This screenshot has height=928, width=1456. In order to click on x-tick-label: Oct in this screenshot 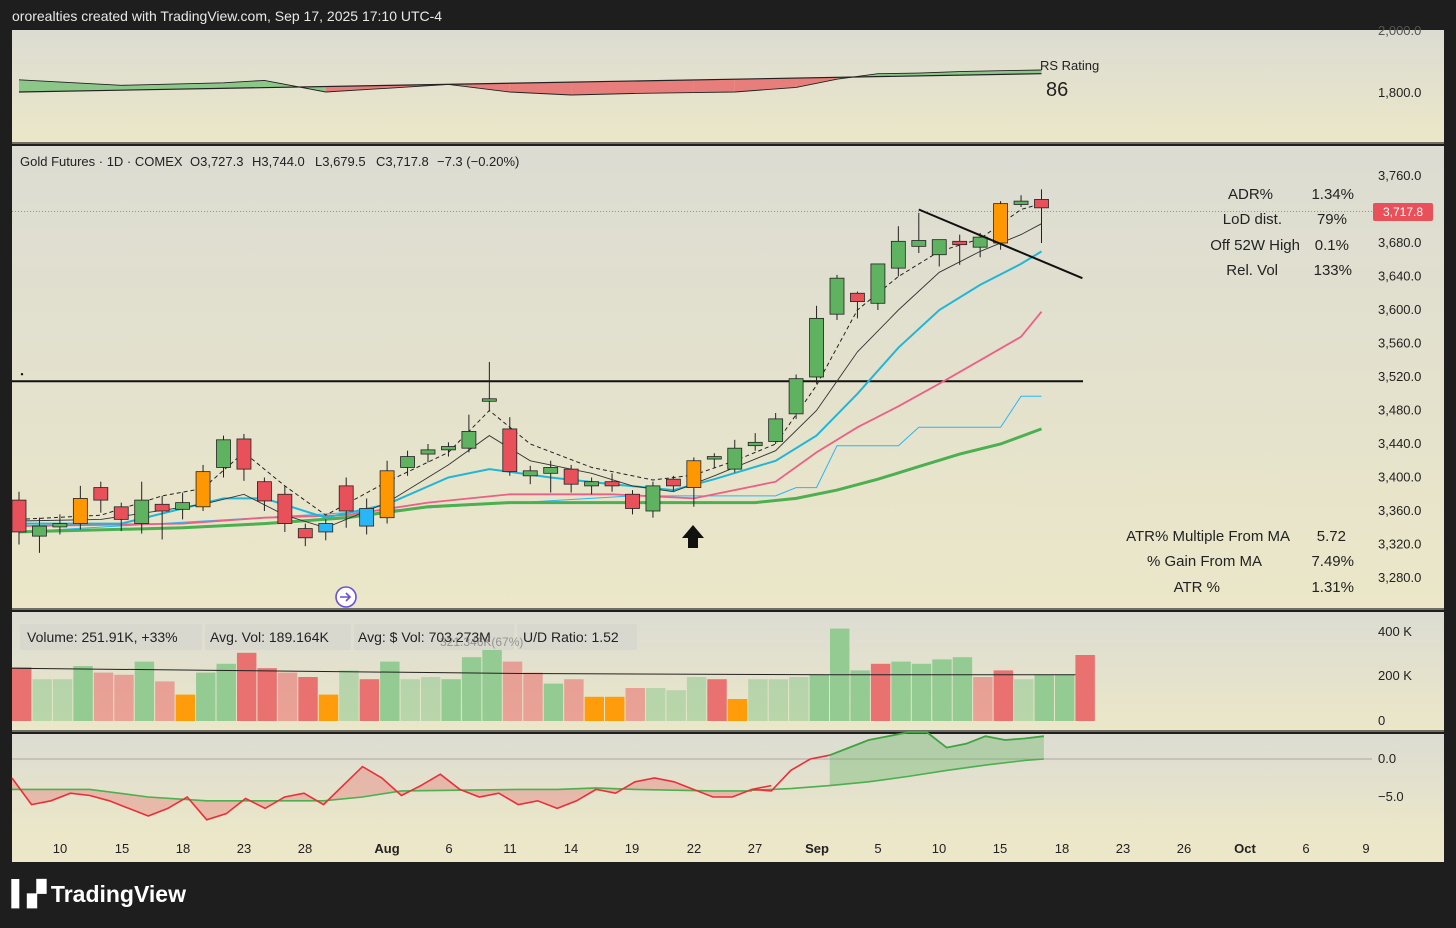, I will do `click(1245, 848)`.